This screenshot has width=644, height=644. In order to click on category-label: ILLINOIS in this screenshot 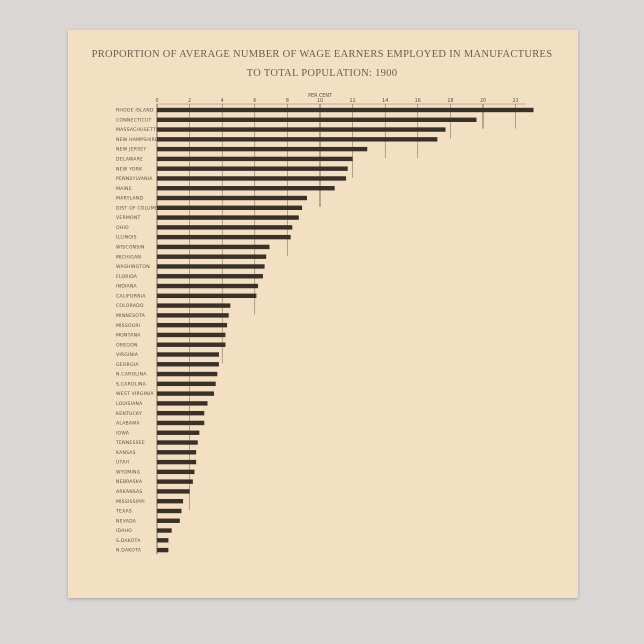, I will do `click(126, 238)`.